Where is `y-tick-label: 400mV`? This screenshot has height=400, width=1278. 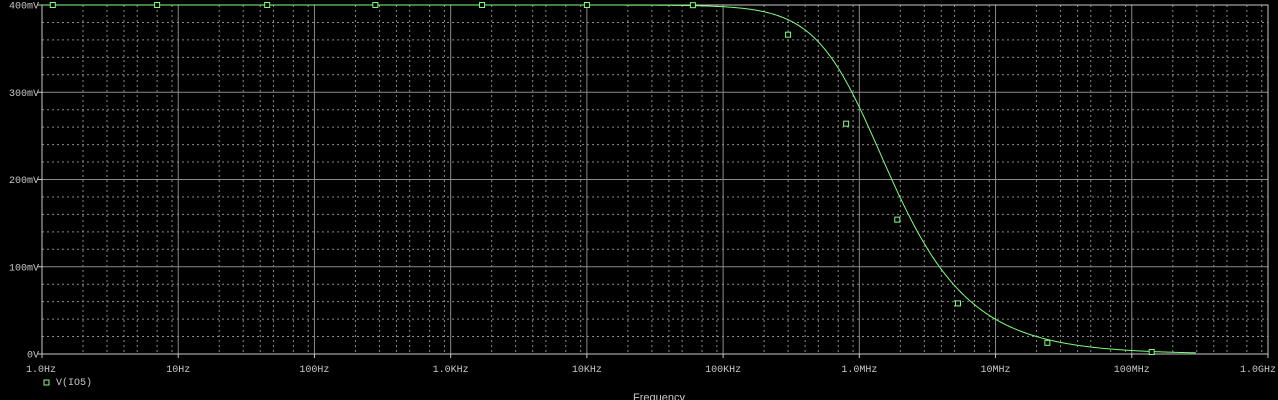 y-tick-label: 400mV is located at coordinates (24, 7).